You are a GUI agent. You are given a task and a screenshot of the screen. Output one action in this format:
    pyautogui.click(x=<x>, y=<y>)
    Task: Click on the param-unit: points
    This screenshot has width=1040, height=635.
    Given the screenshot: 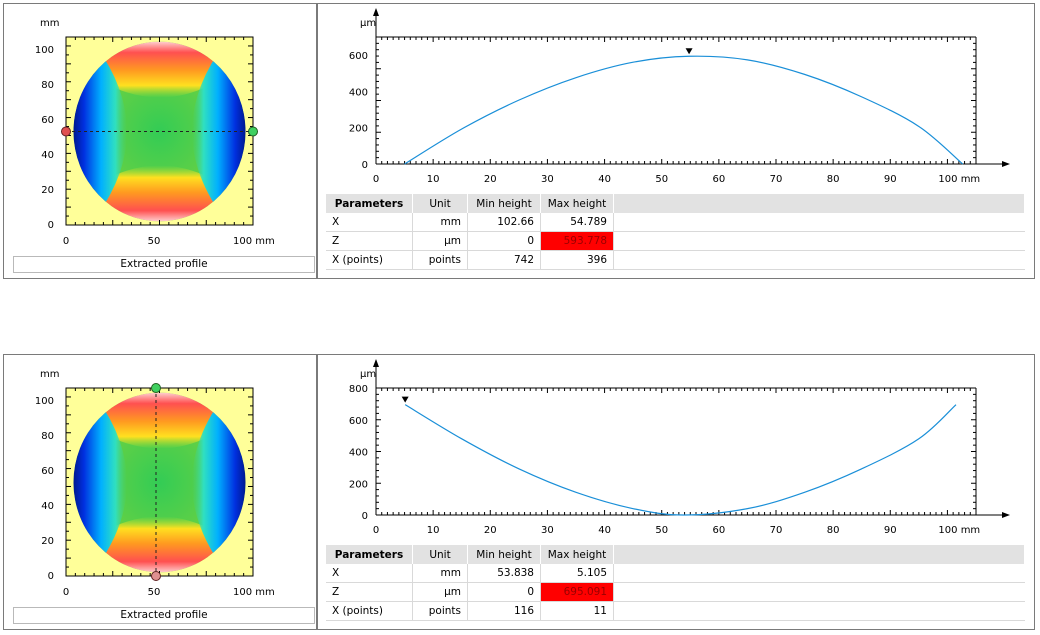 What is the action you would take?
    pyautogui.click(x=440, y=611)
    